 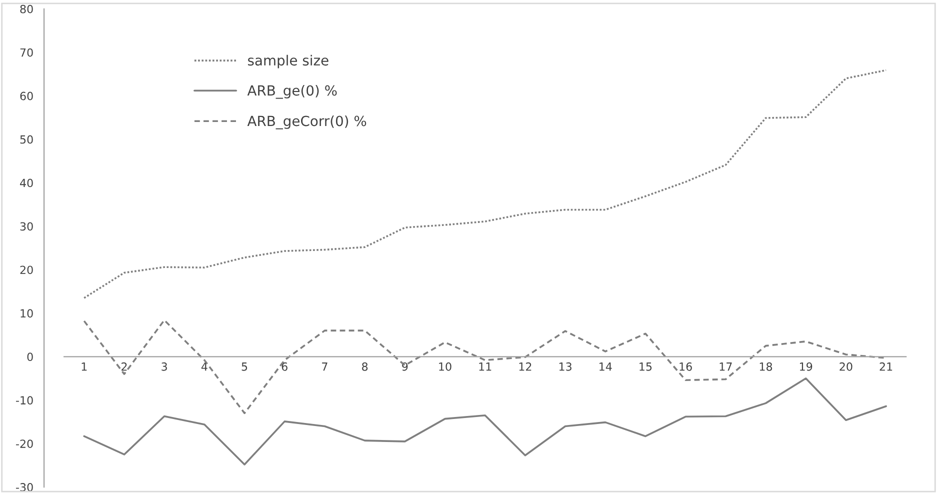 What do you see at coordinates (245, 366) in the screenshot?
I see `x-tick-label: 5` at bounding box center [245, 366].